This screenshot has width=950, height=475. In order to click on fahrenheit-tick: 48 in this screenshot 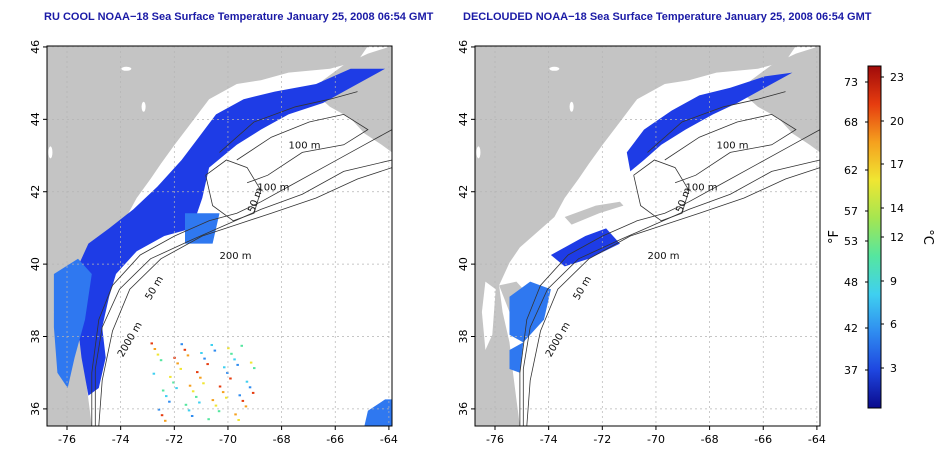, I will do `click(851, 282)`.